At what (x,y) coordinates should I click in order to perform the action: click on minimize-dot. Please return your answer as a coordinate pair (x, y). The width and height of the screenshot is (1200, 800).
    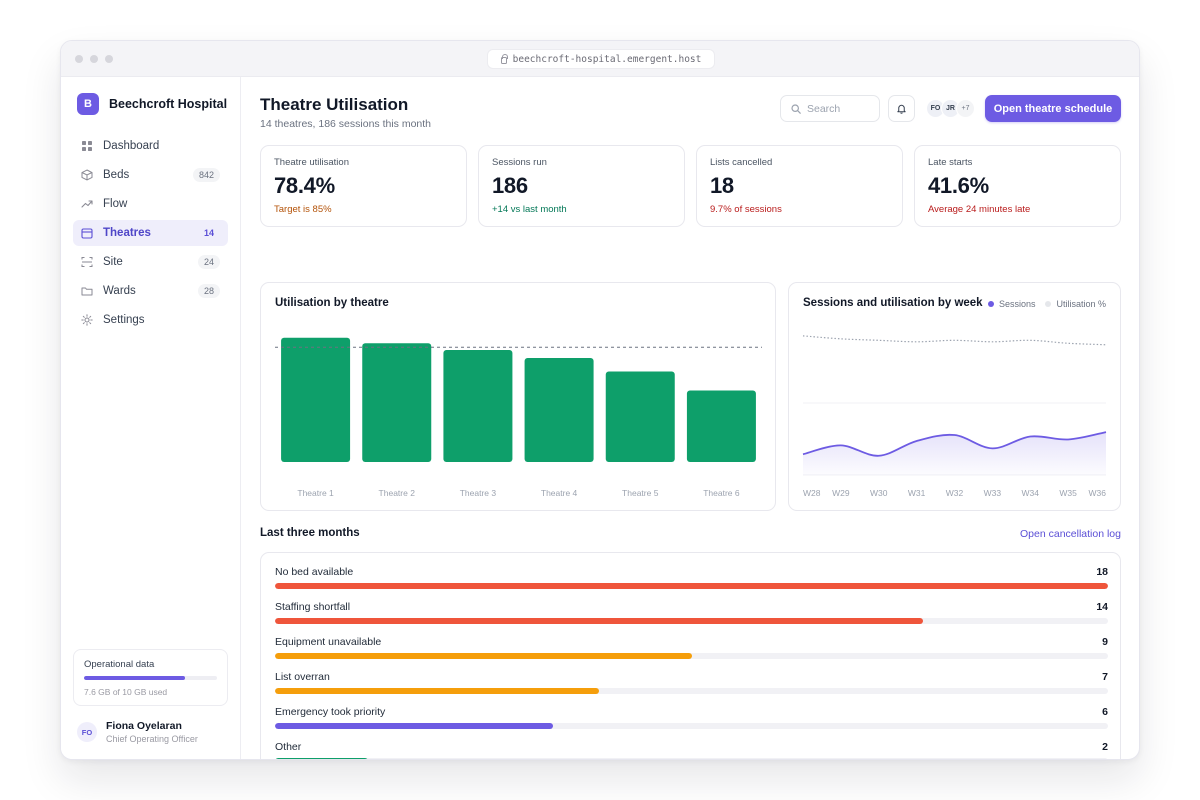
    Looking at the image, I should click on (94, 59).